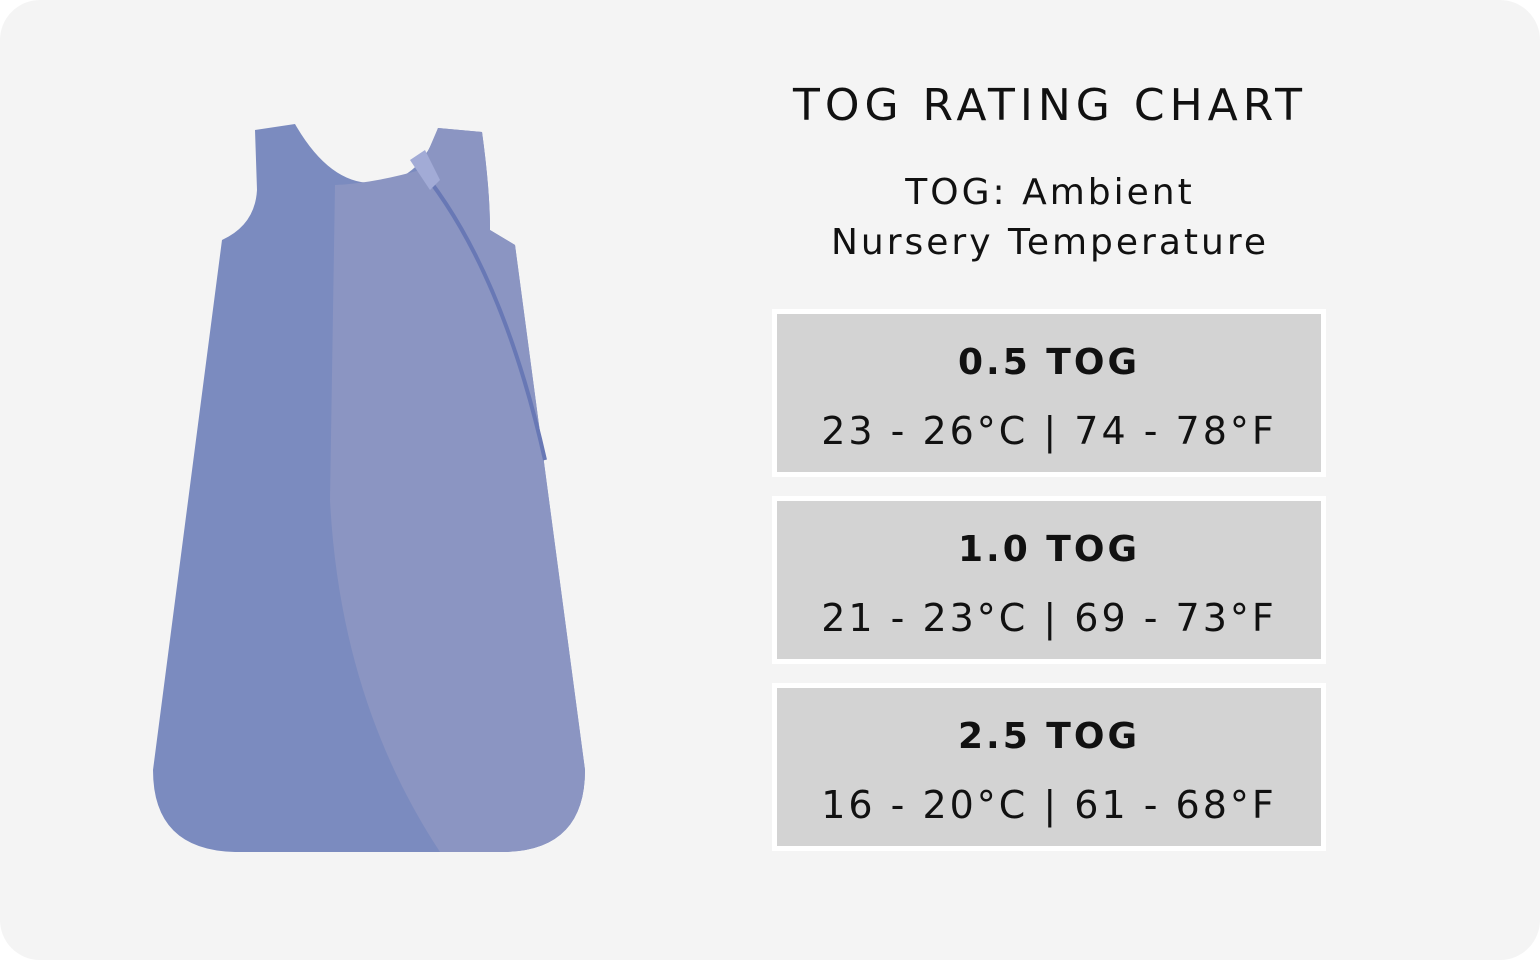  Describe the element at coordinates (1049, 618) in the screenshot. I see `temperature-range: 21 - 23°C | 69 - 73°F` at that location.